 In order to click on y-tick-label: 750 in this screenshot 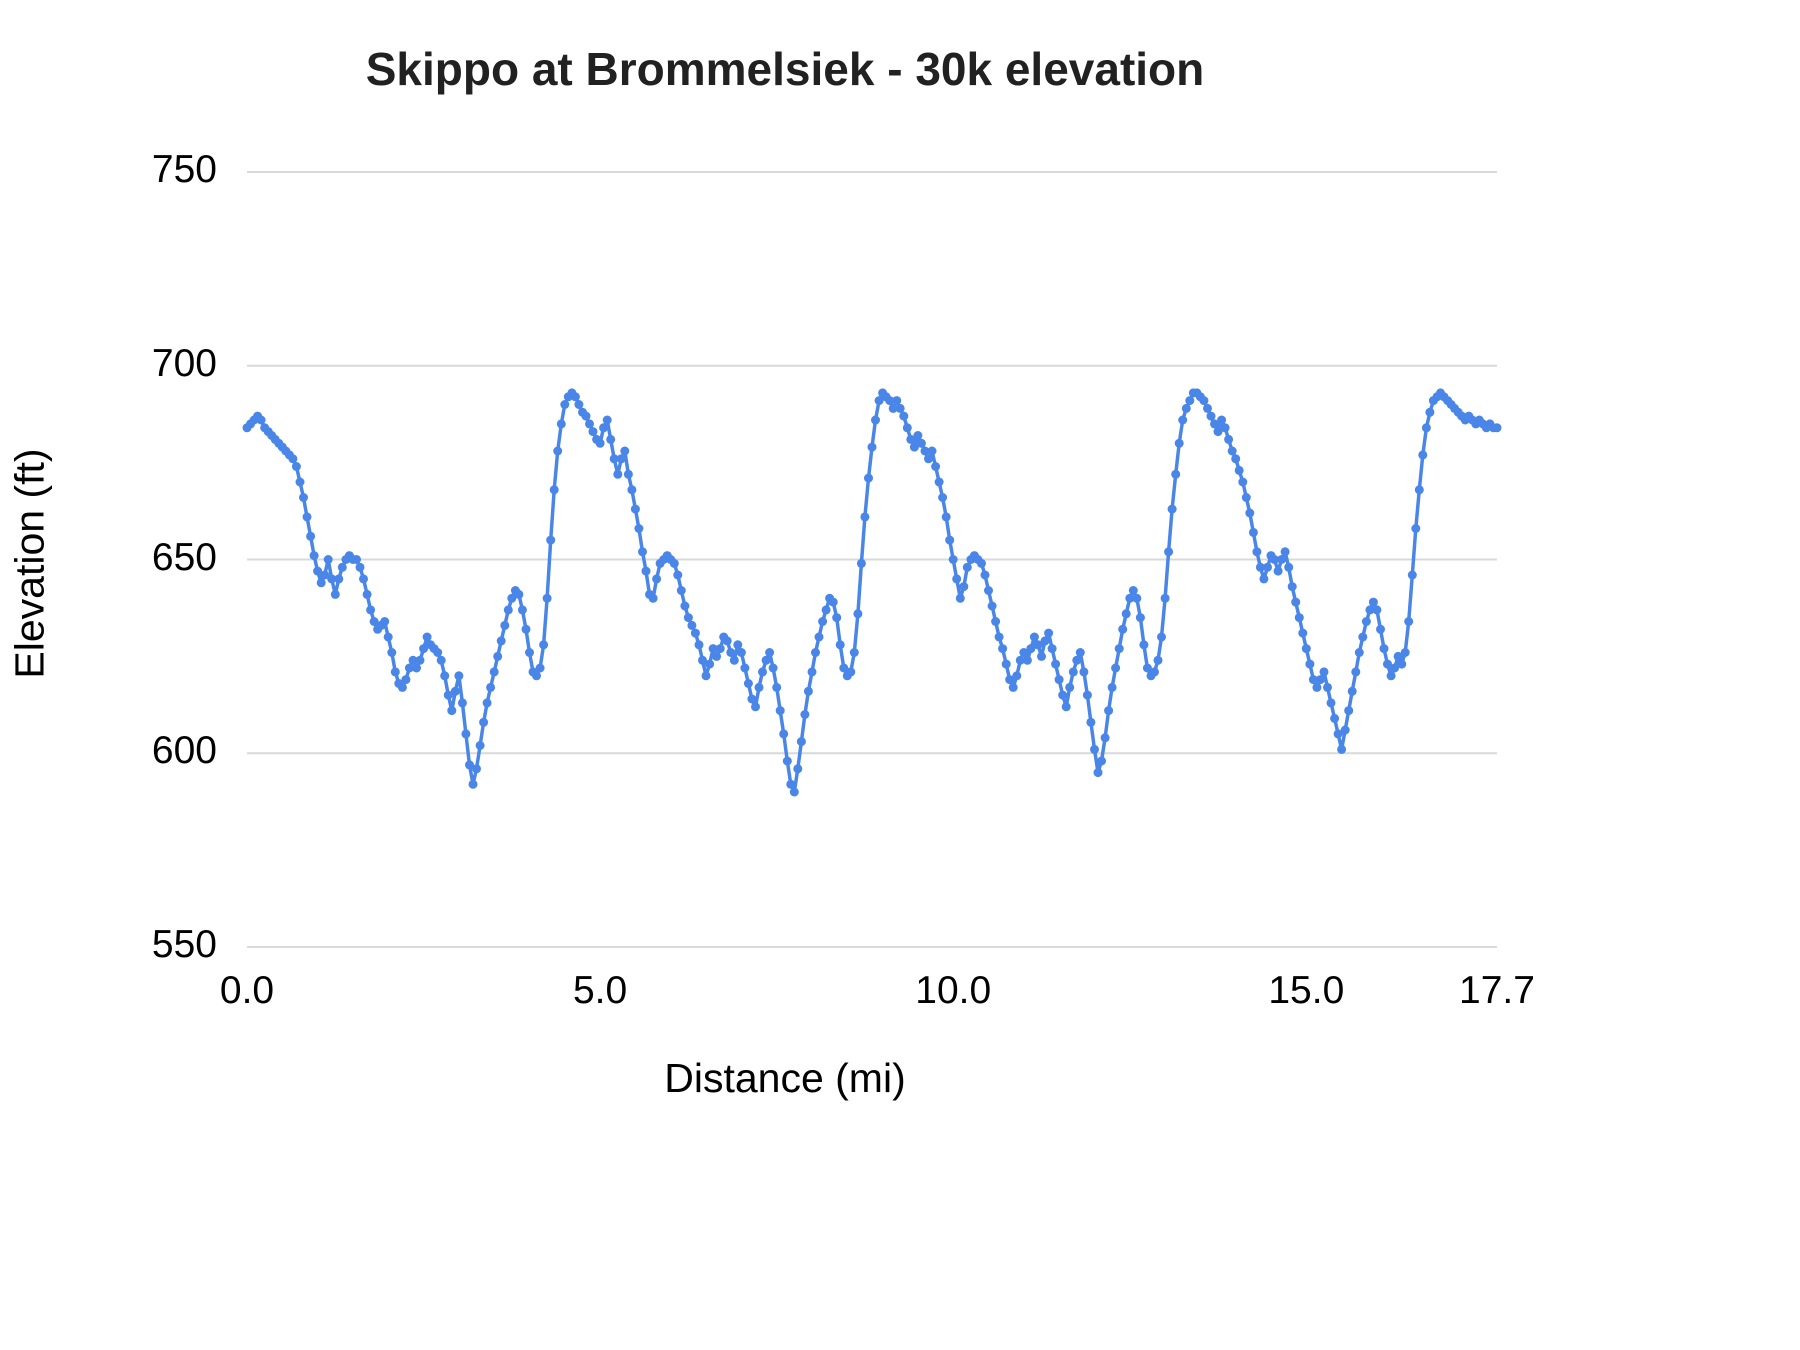, I will do `click(184, 169)`.